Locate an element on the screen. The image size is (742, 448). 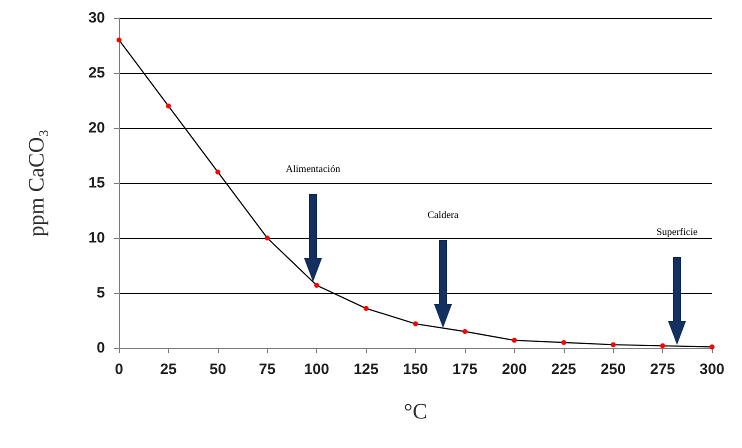
y-tick-label: 30 is located at coordinates (96, 18).